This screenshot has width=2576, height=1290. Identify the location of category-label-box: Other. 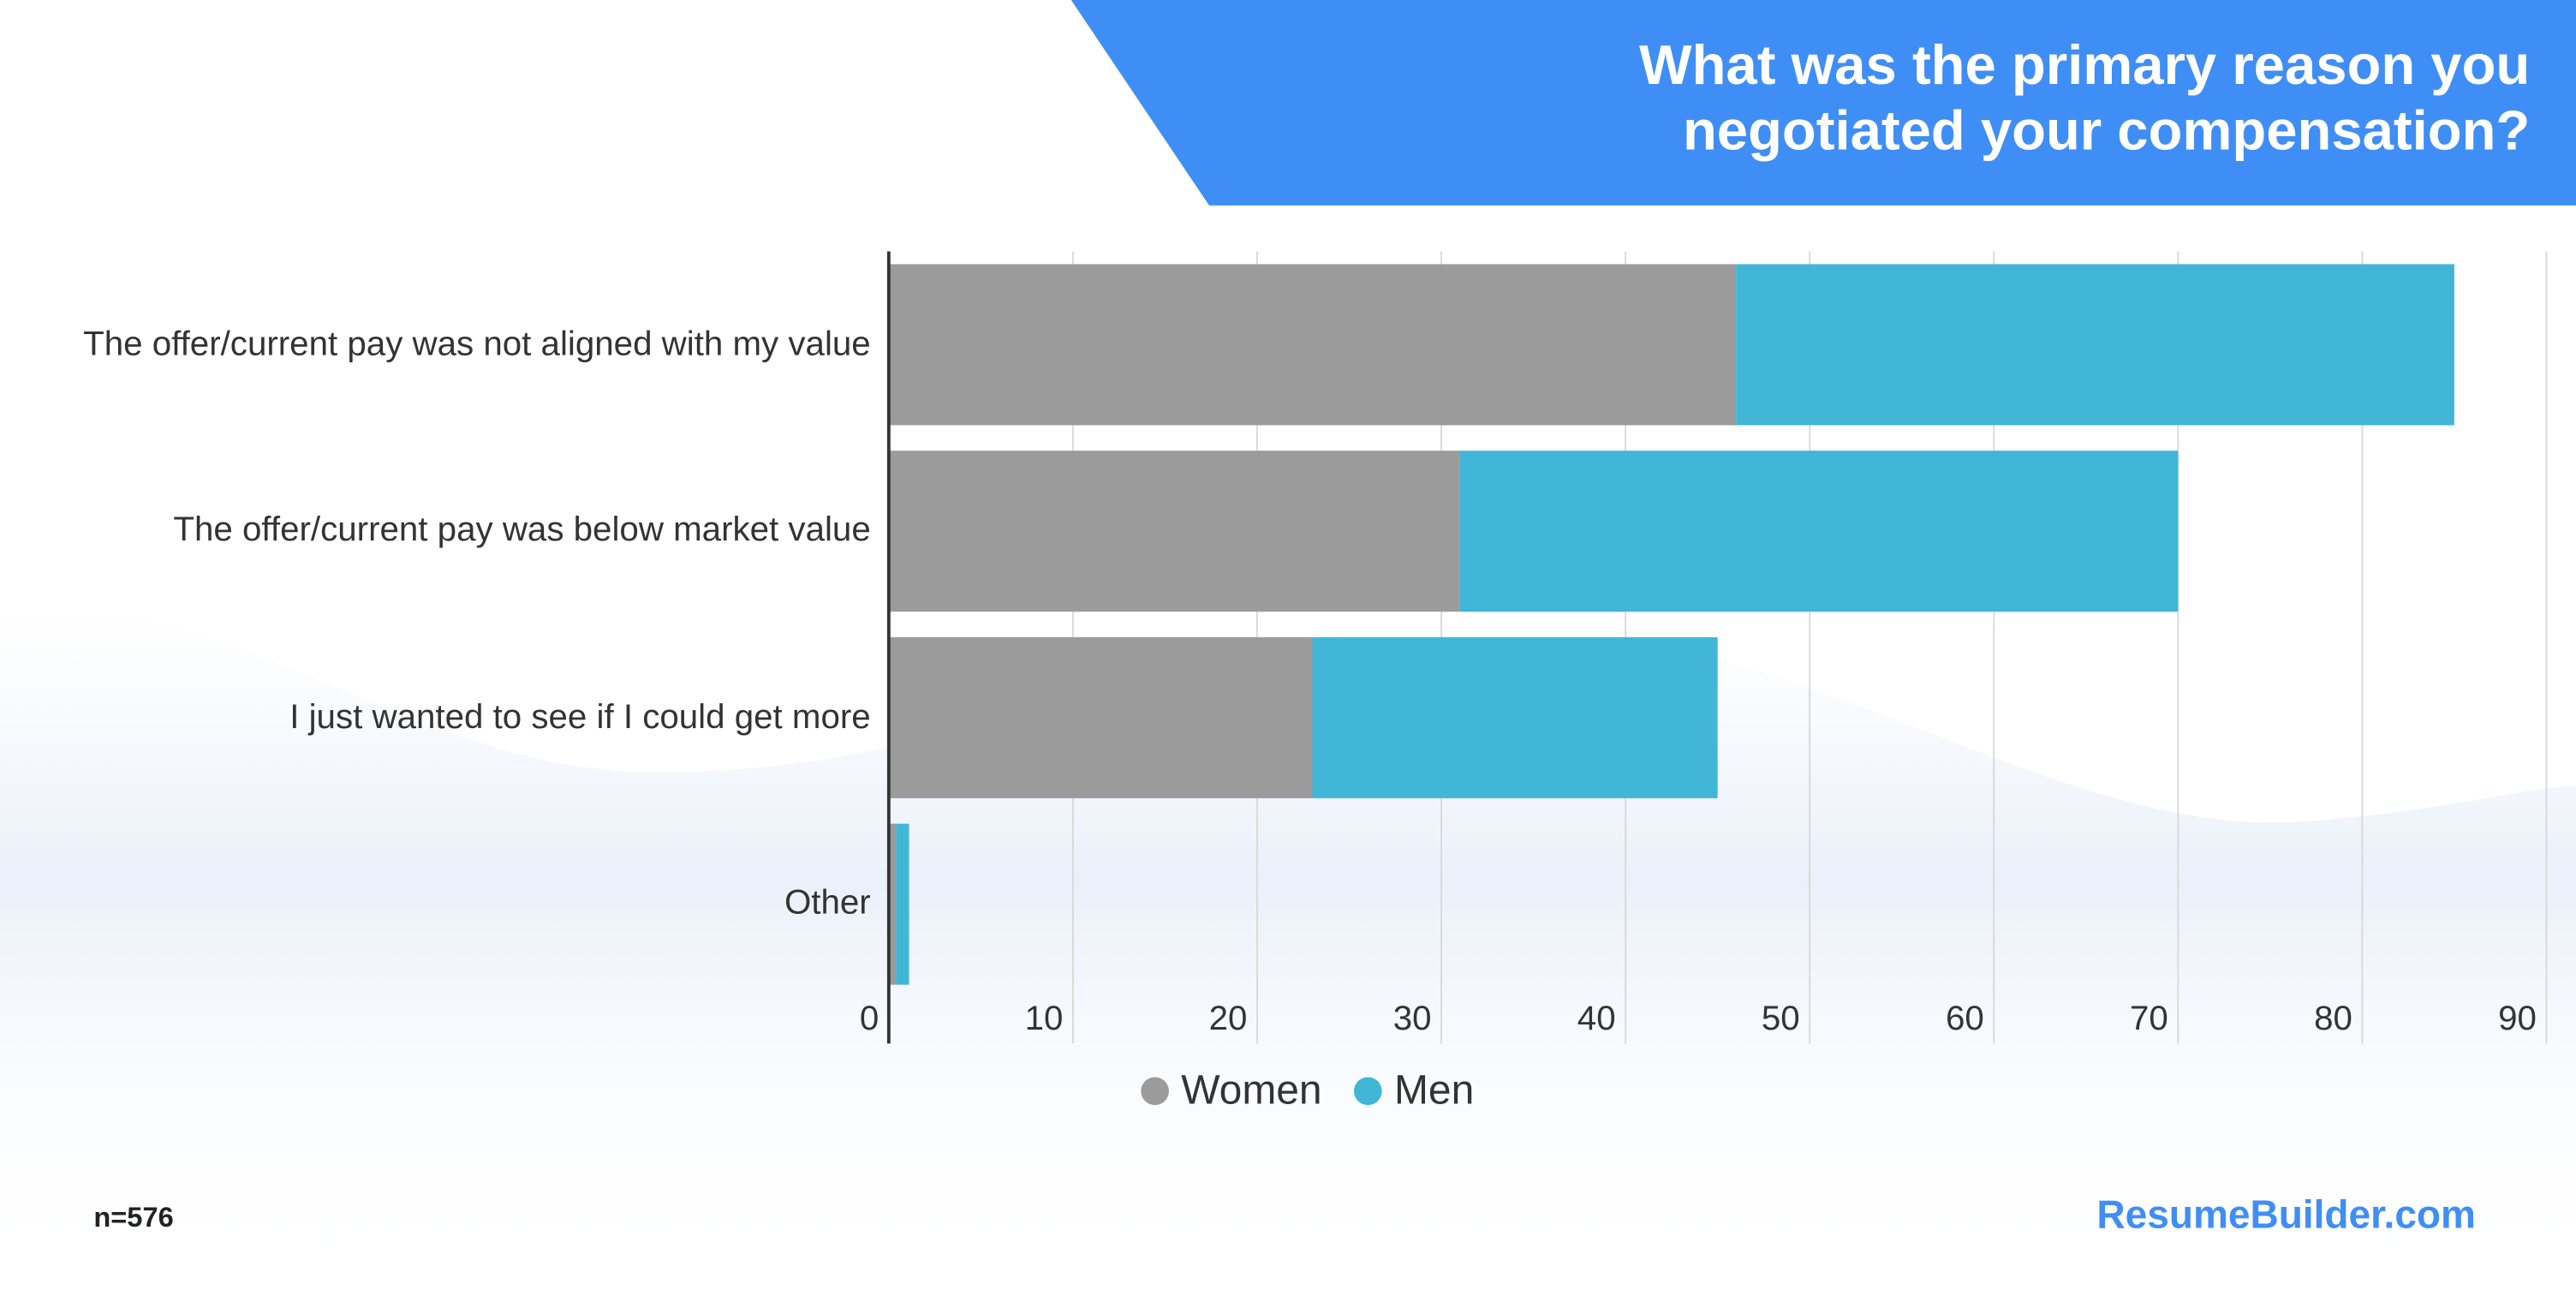
(460, 904).